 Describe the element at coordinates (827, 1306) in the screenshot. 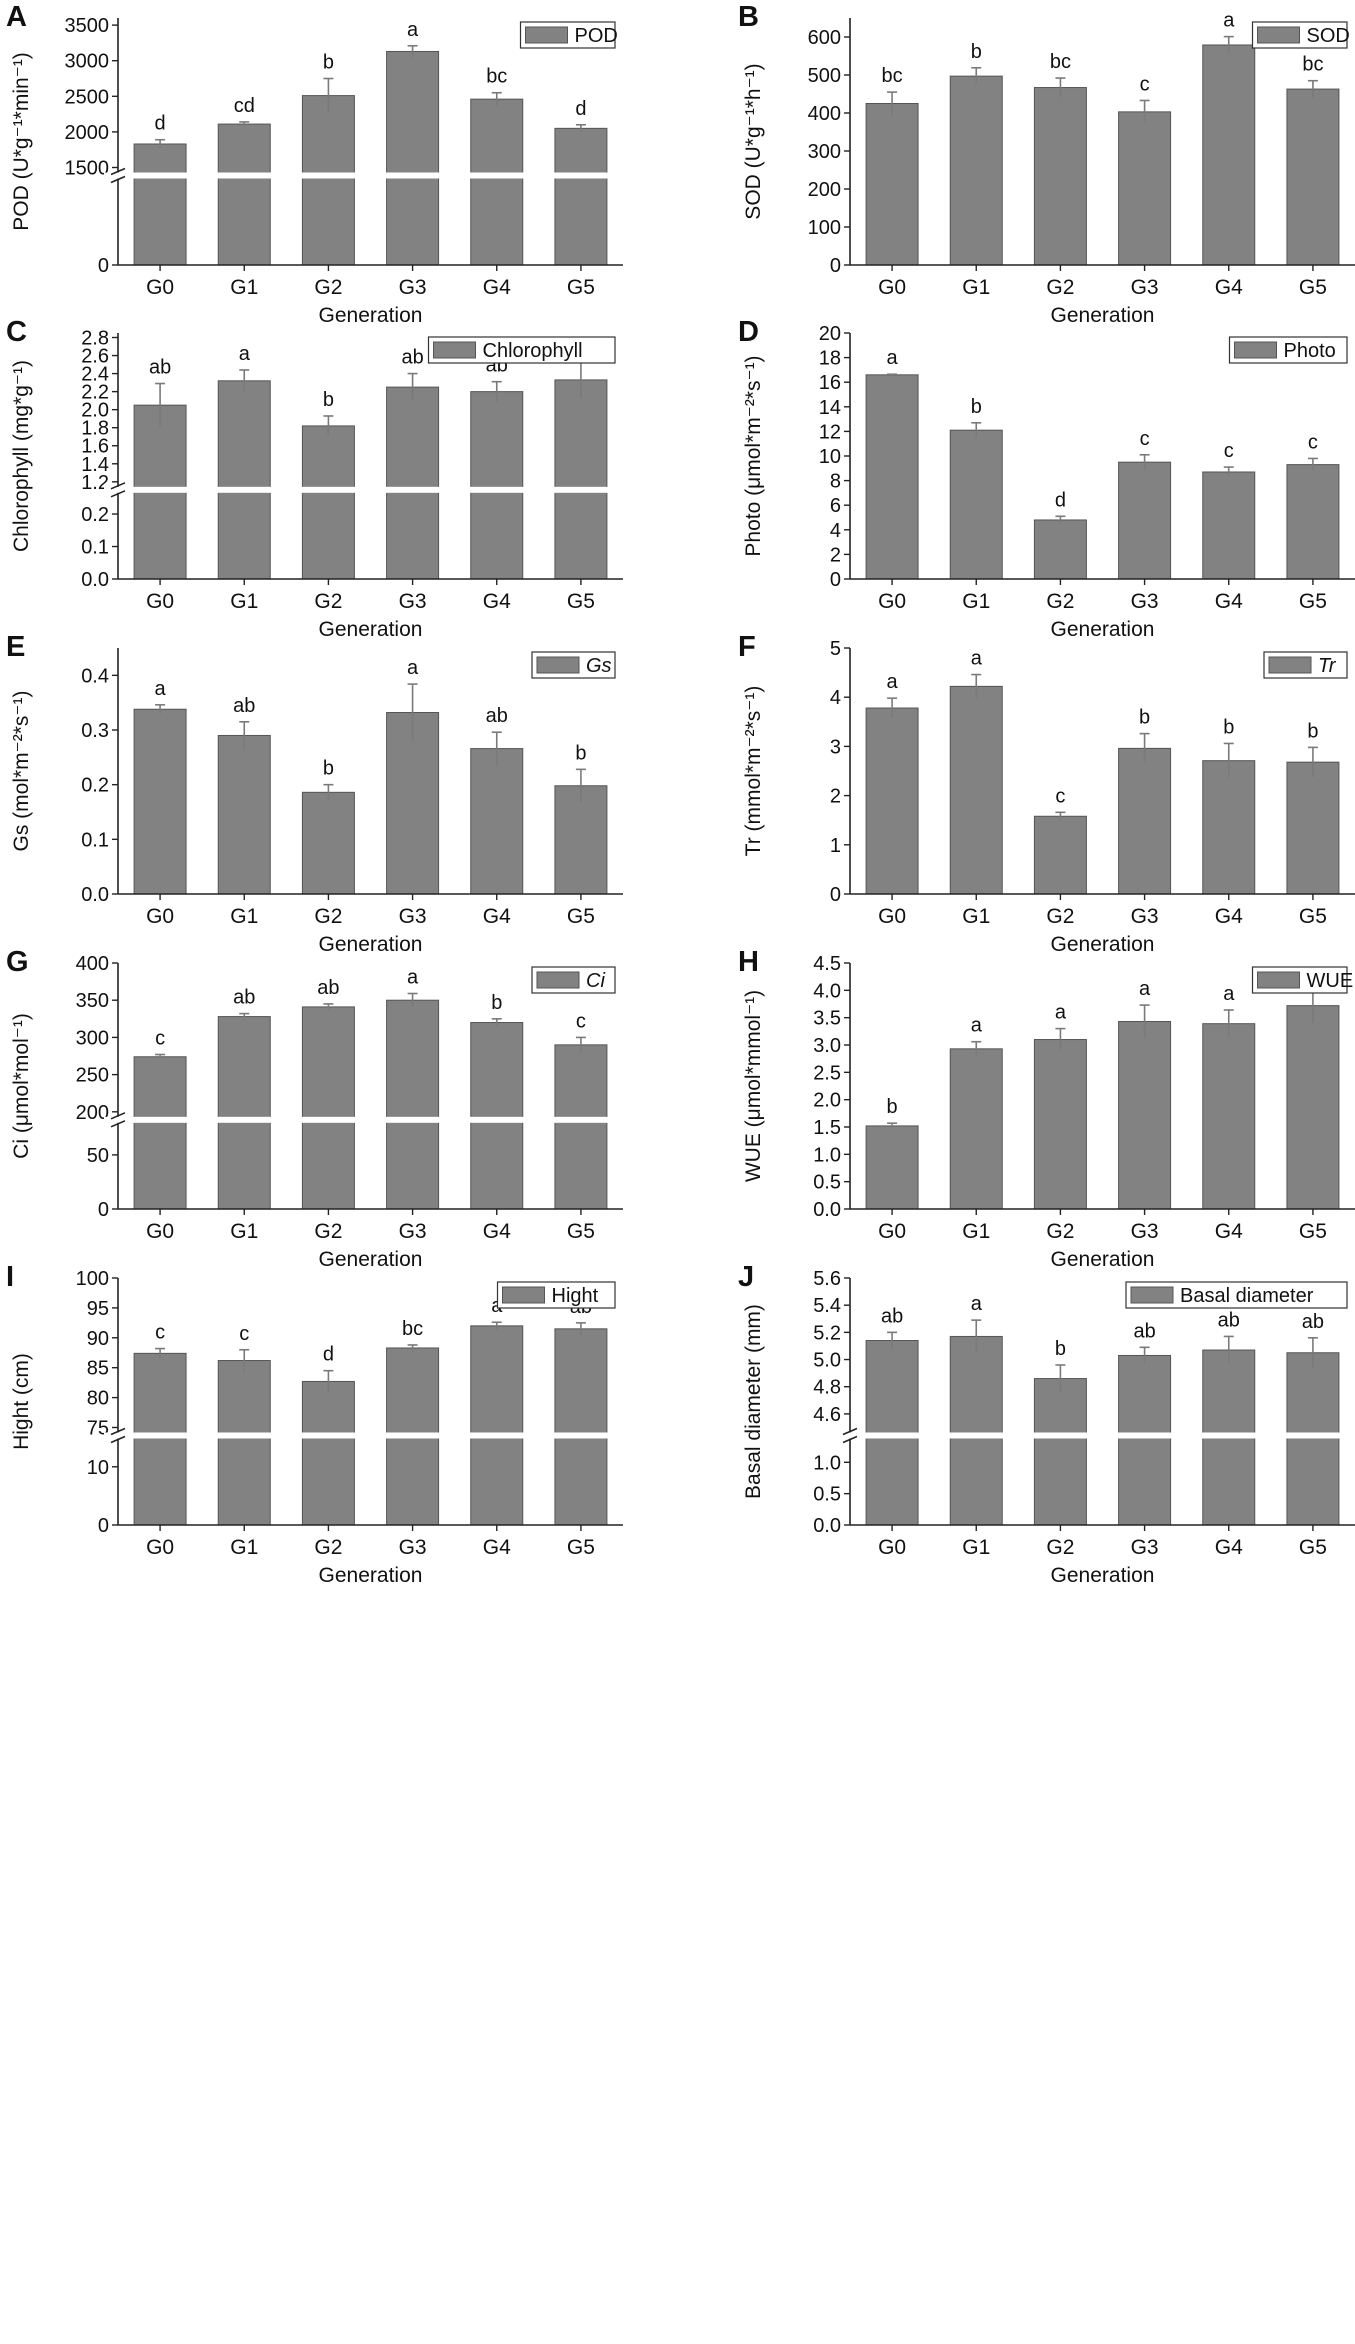

I see `y-tick-label: 5.4` at that location.